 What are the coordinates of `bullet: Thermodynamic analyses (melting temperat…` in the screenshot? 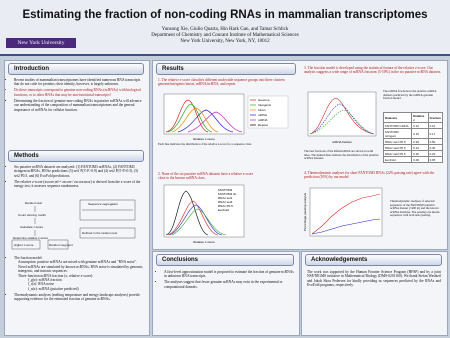 It's located at (79, 297).